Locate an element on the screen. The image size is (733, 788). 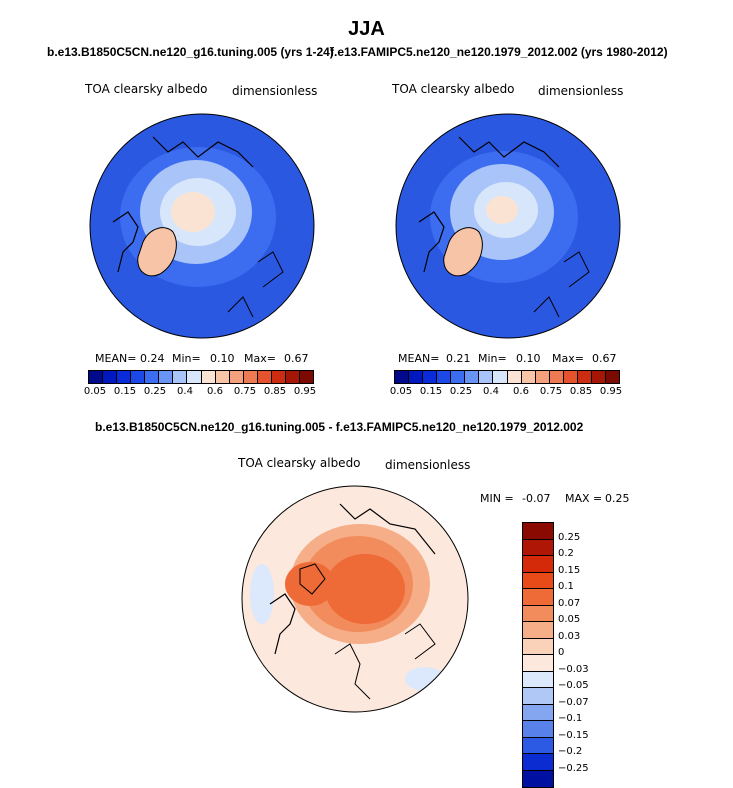
diff-colorbar-tick-label: −0.05 is located at coordinates (573, 685).